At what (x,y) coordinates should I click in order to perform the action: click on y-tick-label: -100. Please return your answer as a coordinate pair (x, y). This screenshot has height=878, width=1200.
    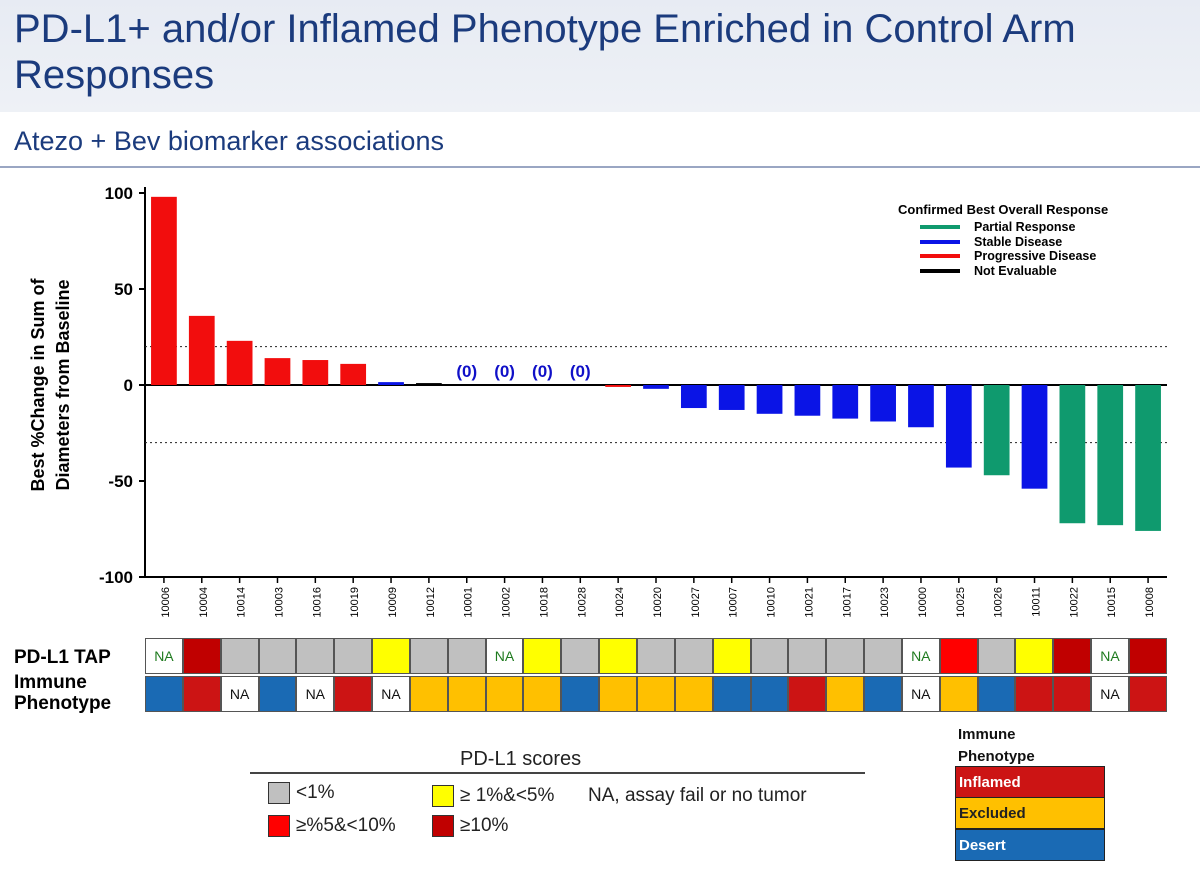
    Looking at the image, I should click on (116, 577).